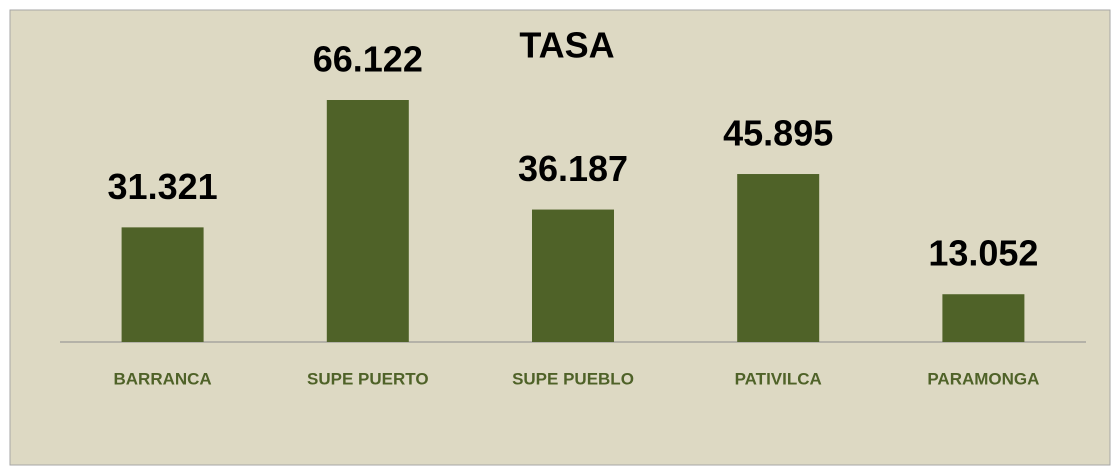 This screenshot has height=470, width=1120. Describe the element at coordinates (368, 378) in the screenshot. I see `x-tick-label: SUPE PUERTO` at that location.